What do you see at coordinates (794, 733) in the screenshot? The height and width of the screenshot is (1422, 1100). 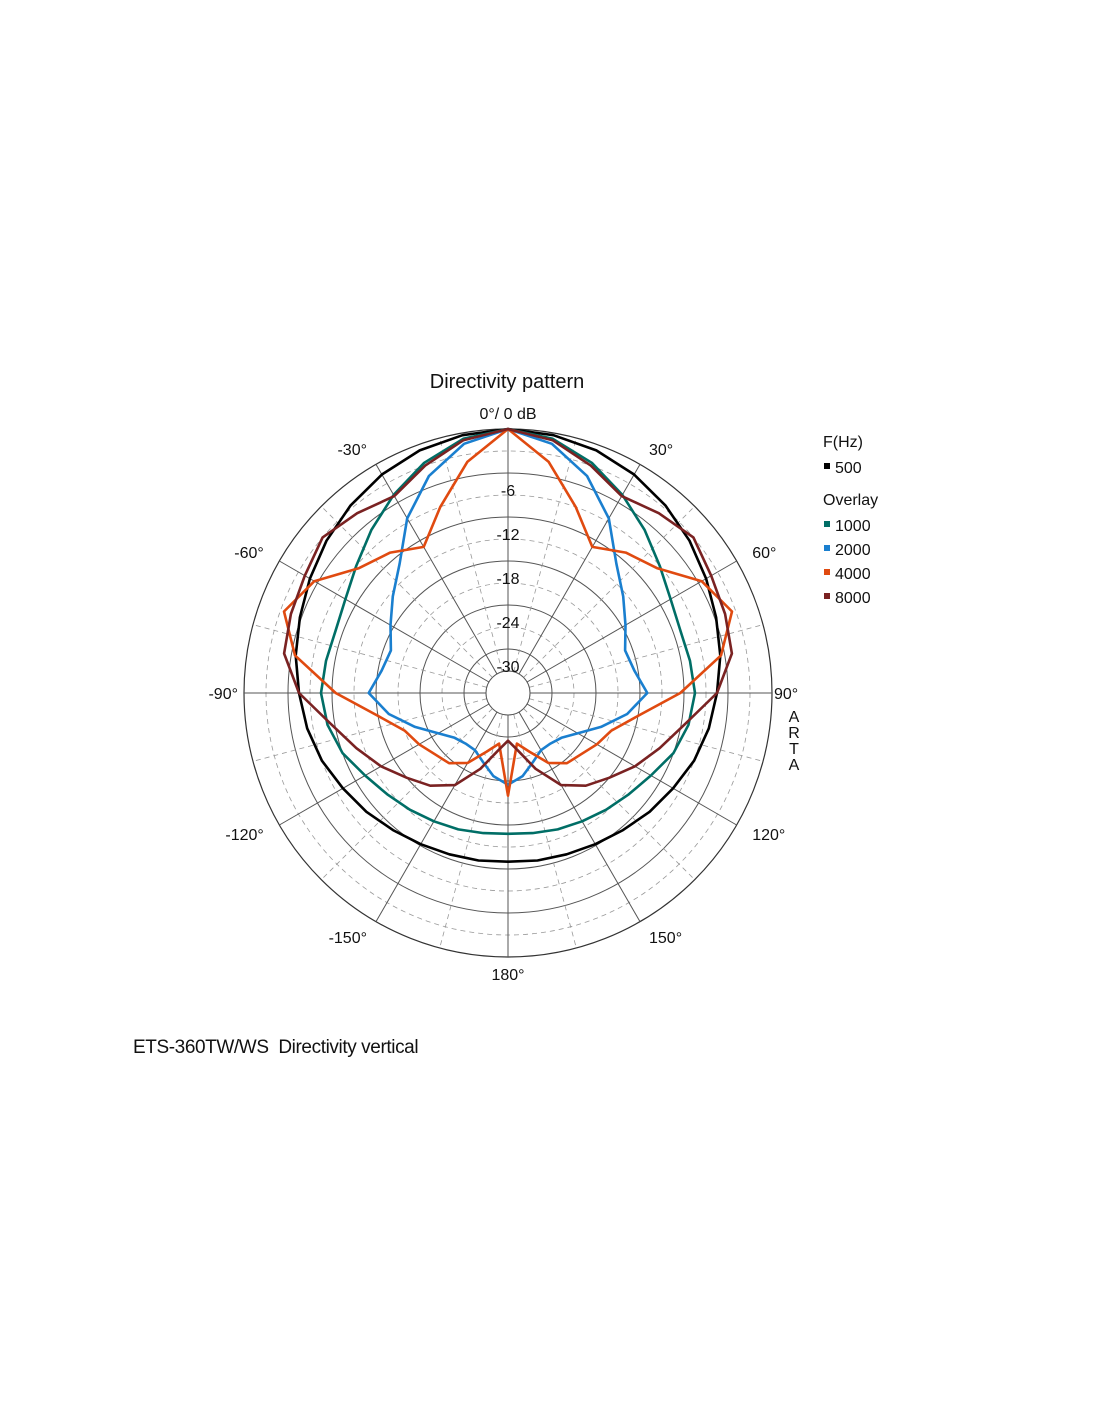 I see `arta-letter: R` at bounding box center [794, 733].